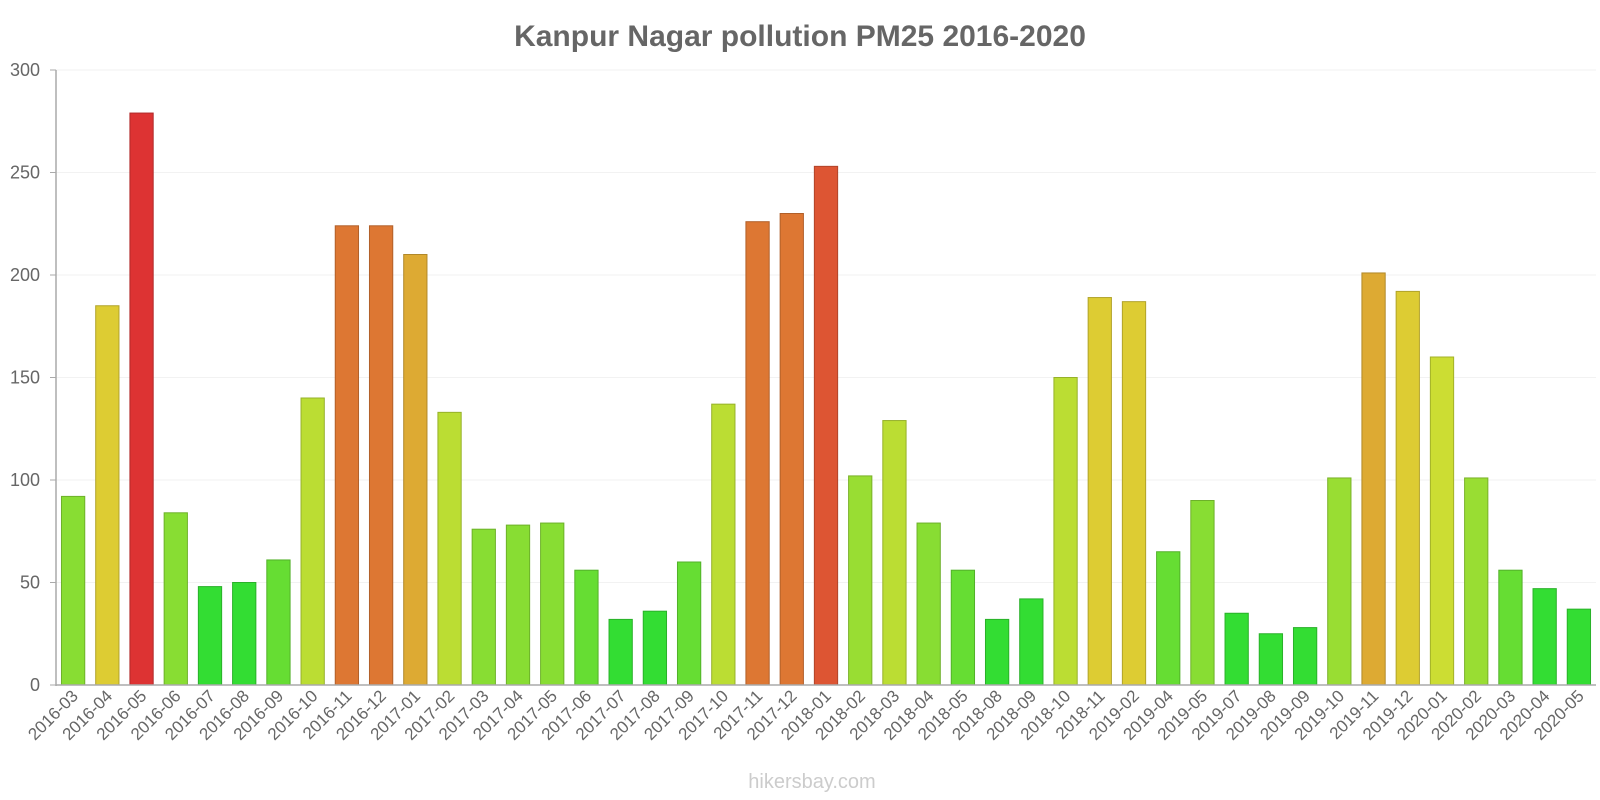 Image resolution: width=1600 pixels, height=800 pixels. What do you see at coordinates (35, 685) in the screenshot?
I see `y-tick-label: 0` at bounding box center [35, 685].